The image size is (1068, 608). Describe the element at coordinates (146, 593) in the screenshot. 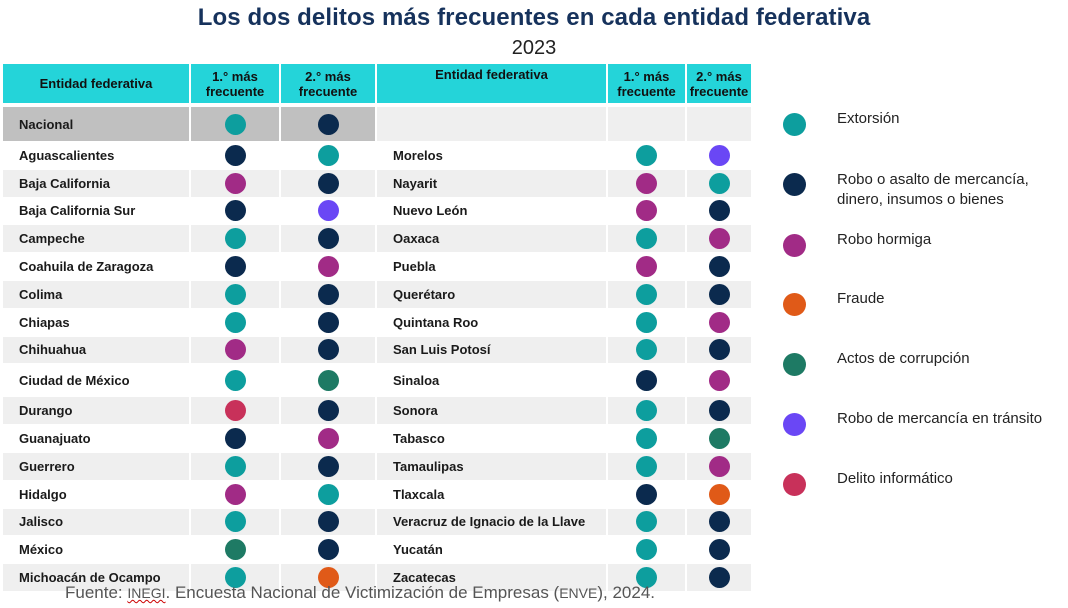

I see `source-inegi: INEGI` at that location.